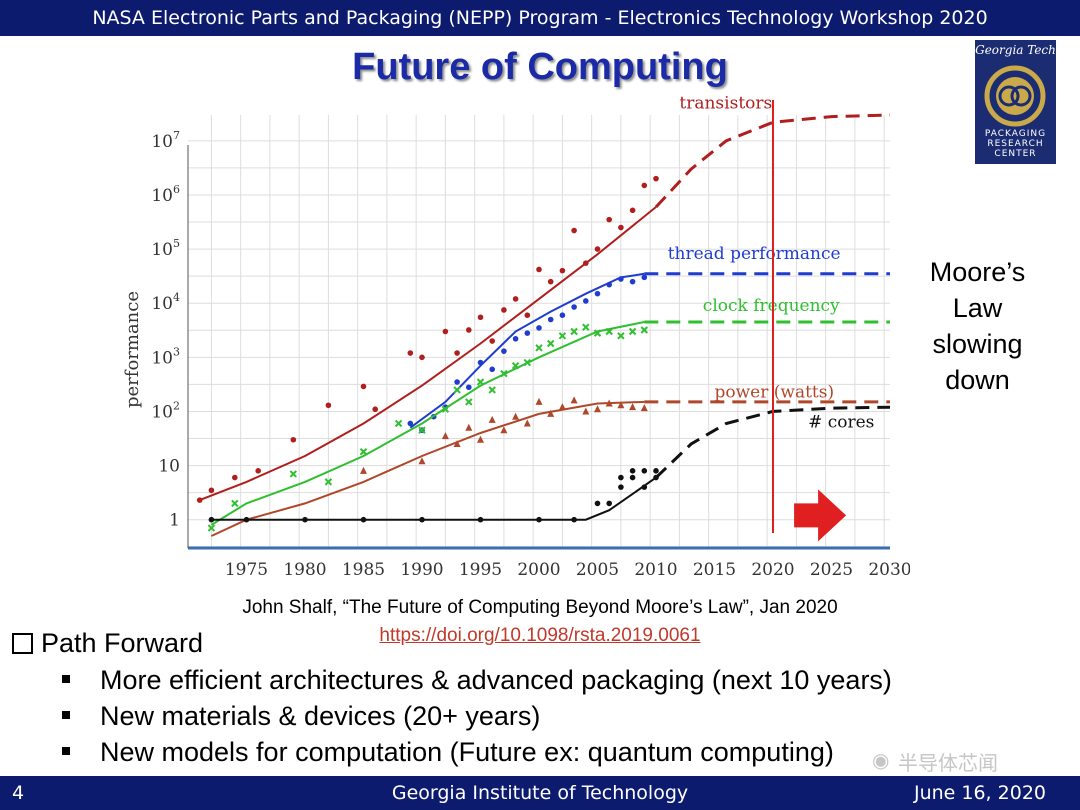 This screenshot has height=810, width=1080. I want to click on cores-series-label: # cores, so click(841, 423).